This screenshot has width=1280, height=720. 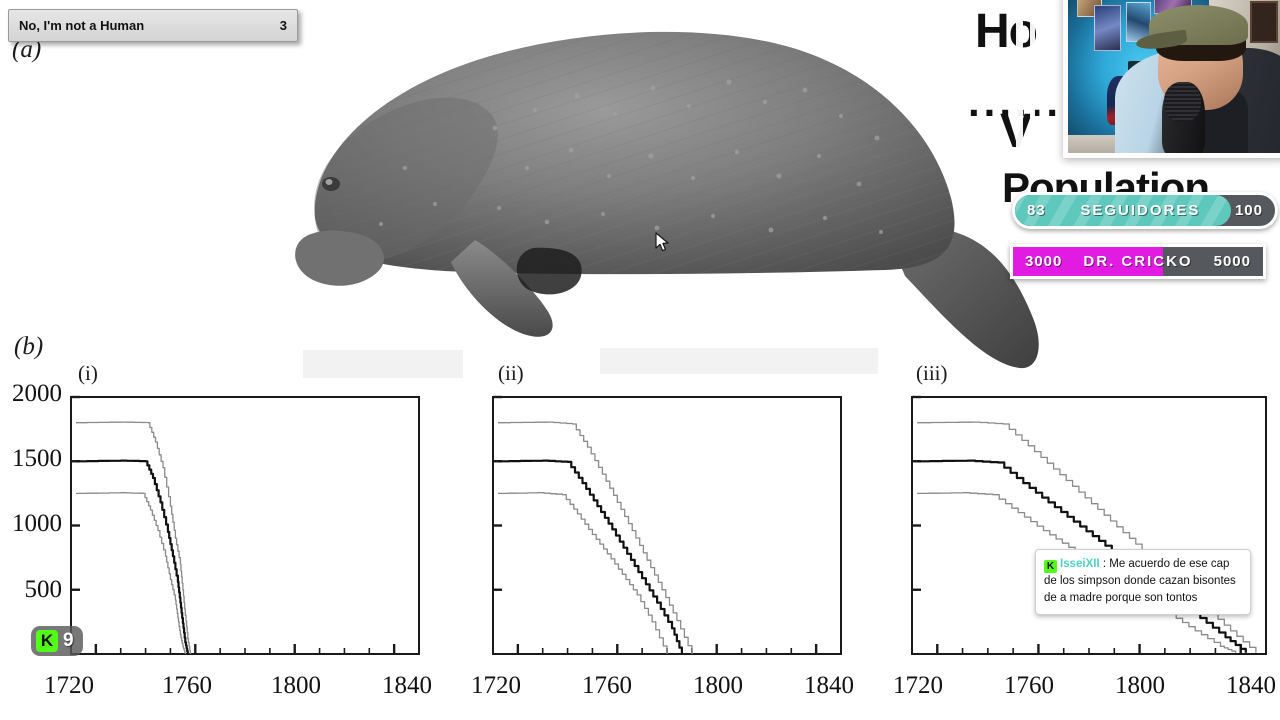 What do you see at coordinates (153, 25) in the screenshot?
I see `stream-title-bar: No, I'm not a Human 3` at bounding box center [153, 25].